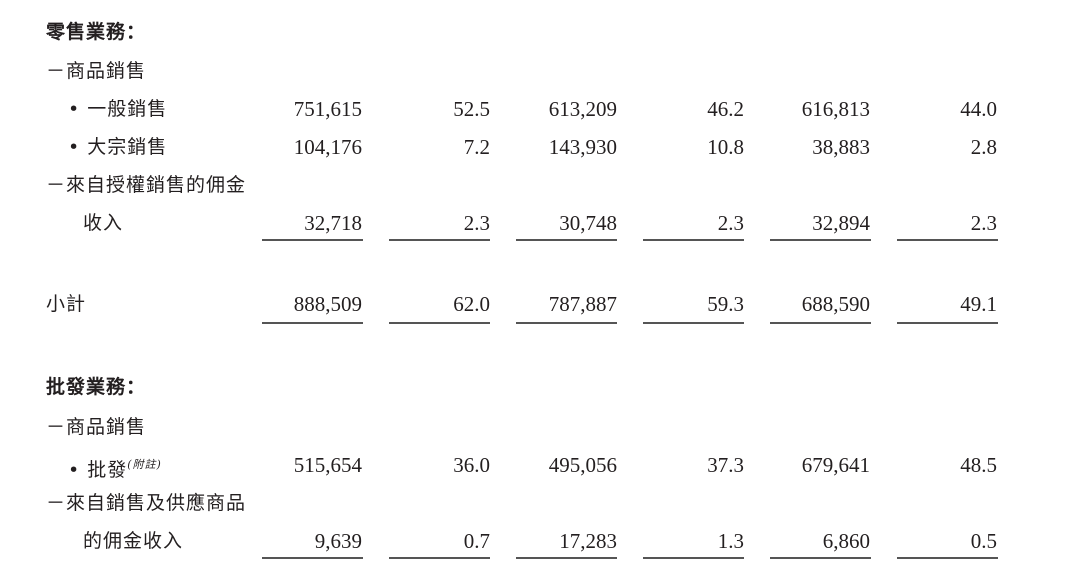 The width and height of the screenshot is (1080, 579). Describe the element at coordinates (835, 304) in the screenshot. I see `cell: 688,590` at that location.